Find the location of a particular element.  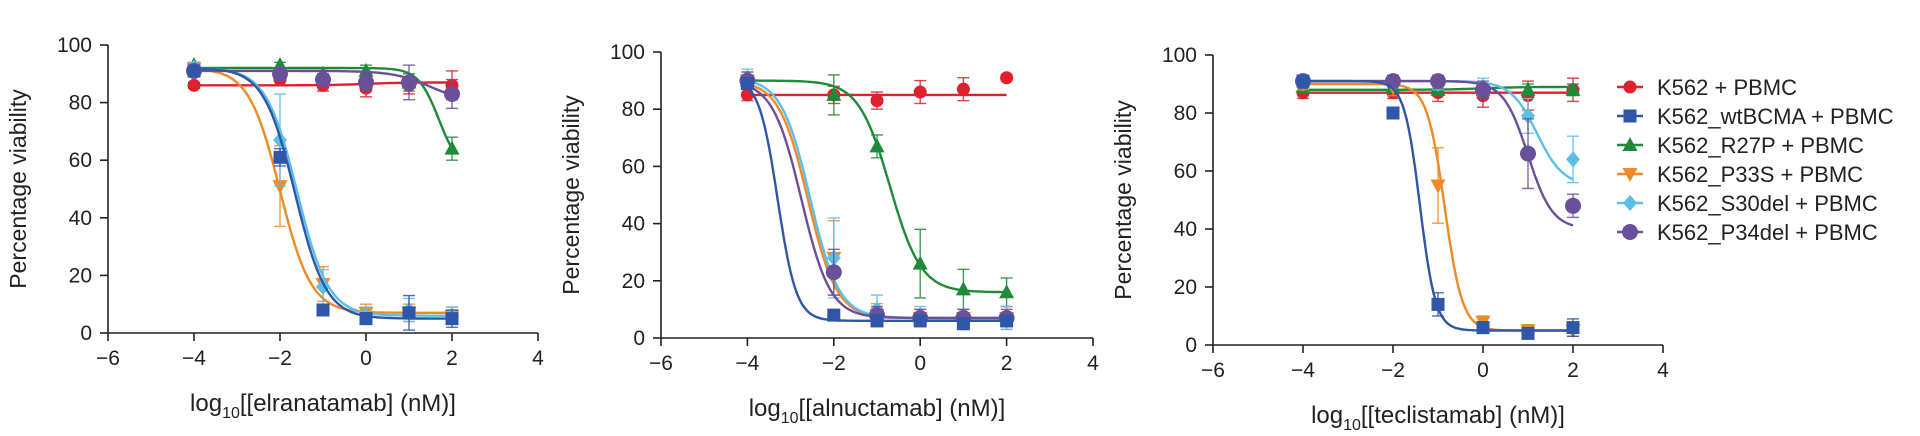

x-axis-label: log10[[teclistamab] (nM)] is located at coordinates (1438, 418).